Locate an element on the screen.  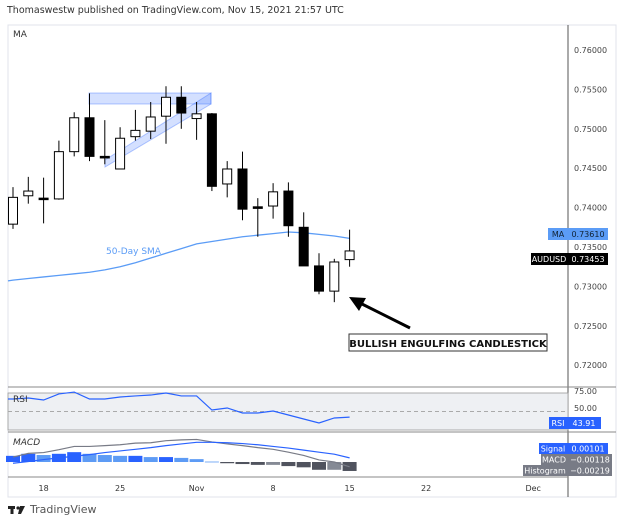
rsi-line is located at coordinates (179, 407).